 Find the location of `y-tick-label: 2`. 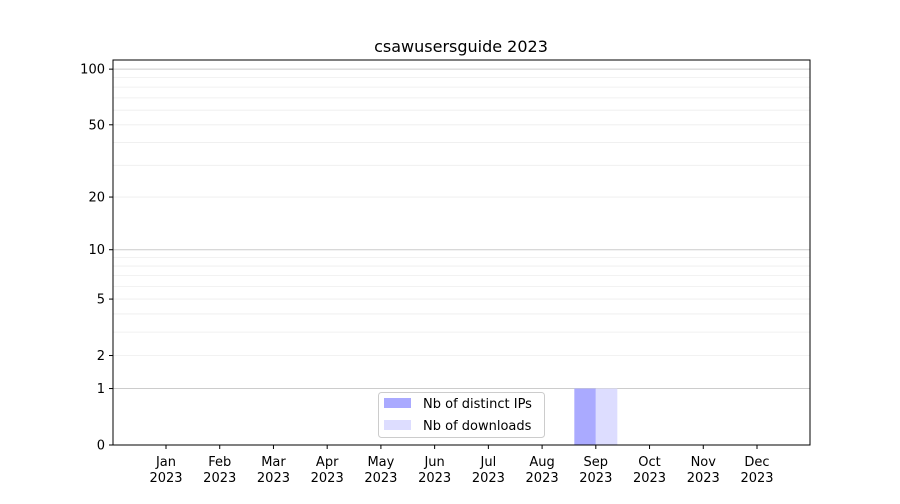

y-tick-label: 2 is located at coordinates (101, 356).